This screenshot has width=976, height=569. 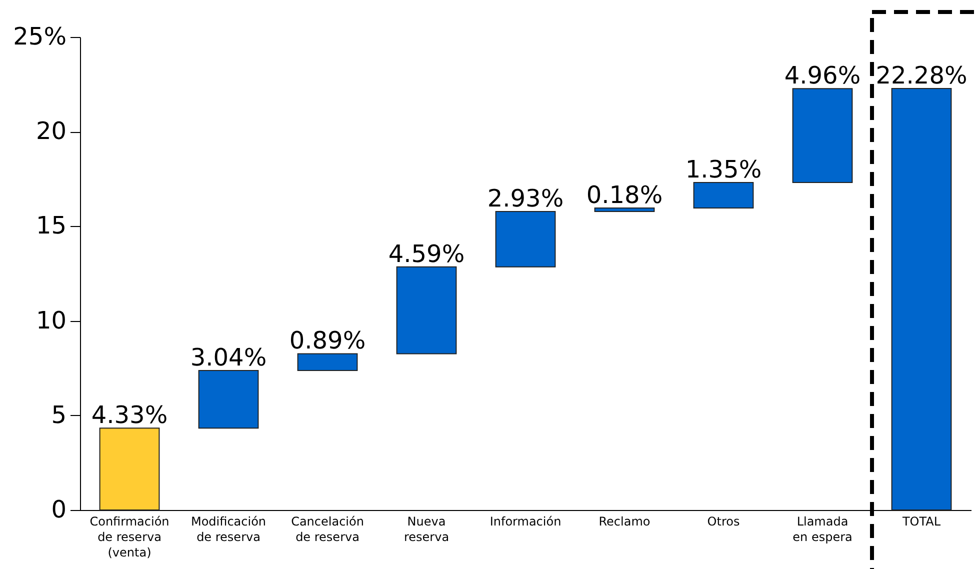 I want to click on data-label: 1.35%, so click(x=723, y=169).